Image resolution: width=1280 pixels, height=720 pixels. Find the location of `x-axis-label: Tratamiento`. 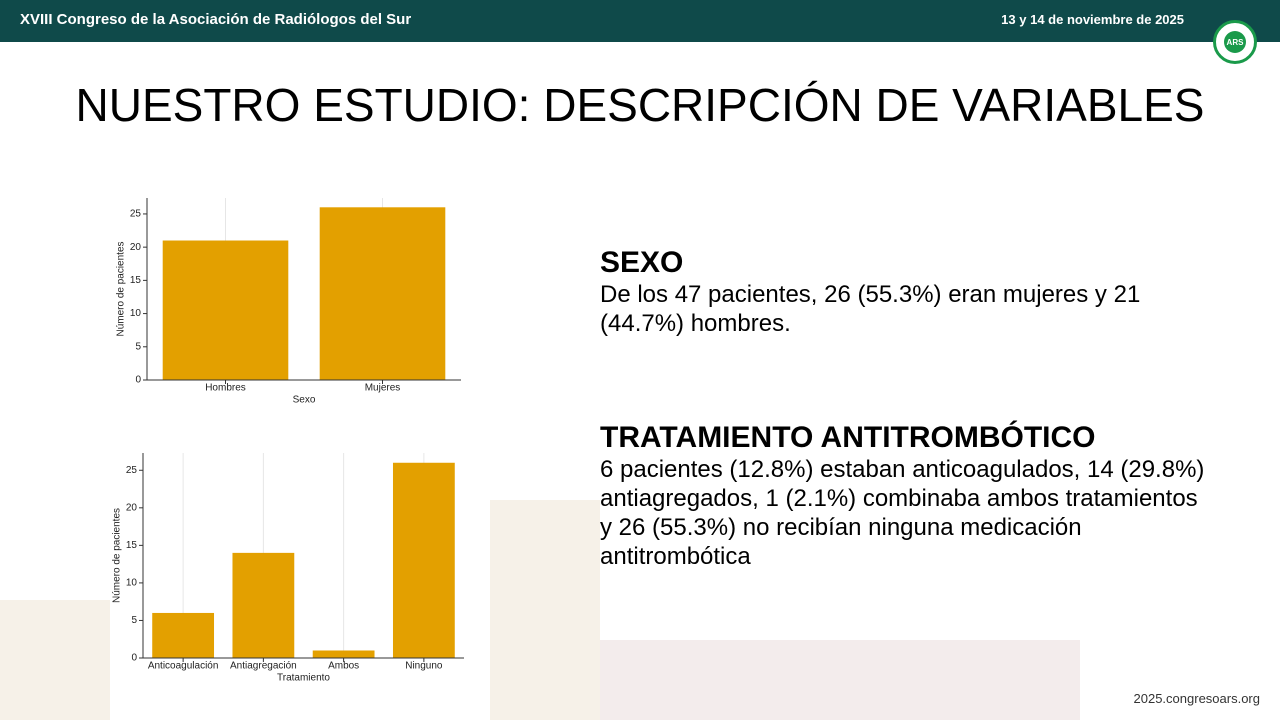

x-axis-label: Tratamiento is located at coordinates (303, 678).